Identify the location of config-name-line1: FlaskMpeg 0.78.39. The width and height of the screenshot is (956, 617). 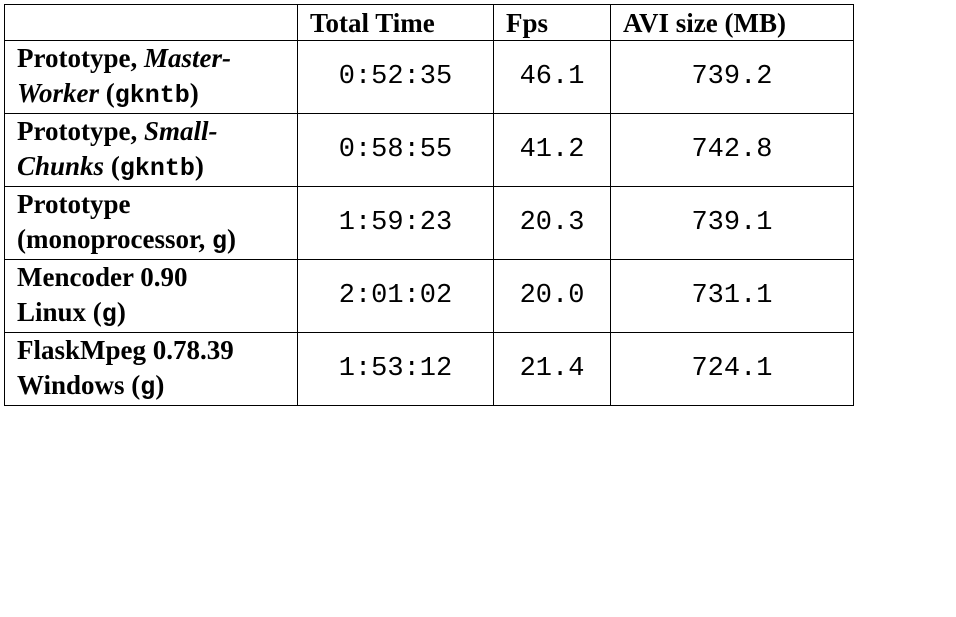
(125, 350).